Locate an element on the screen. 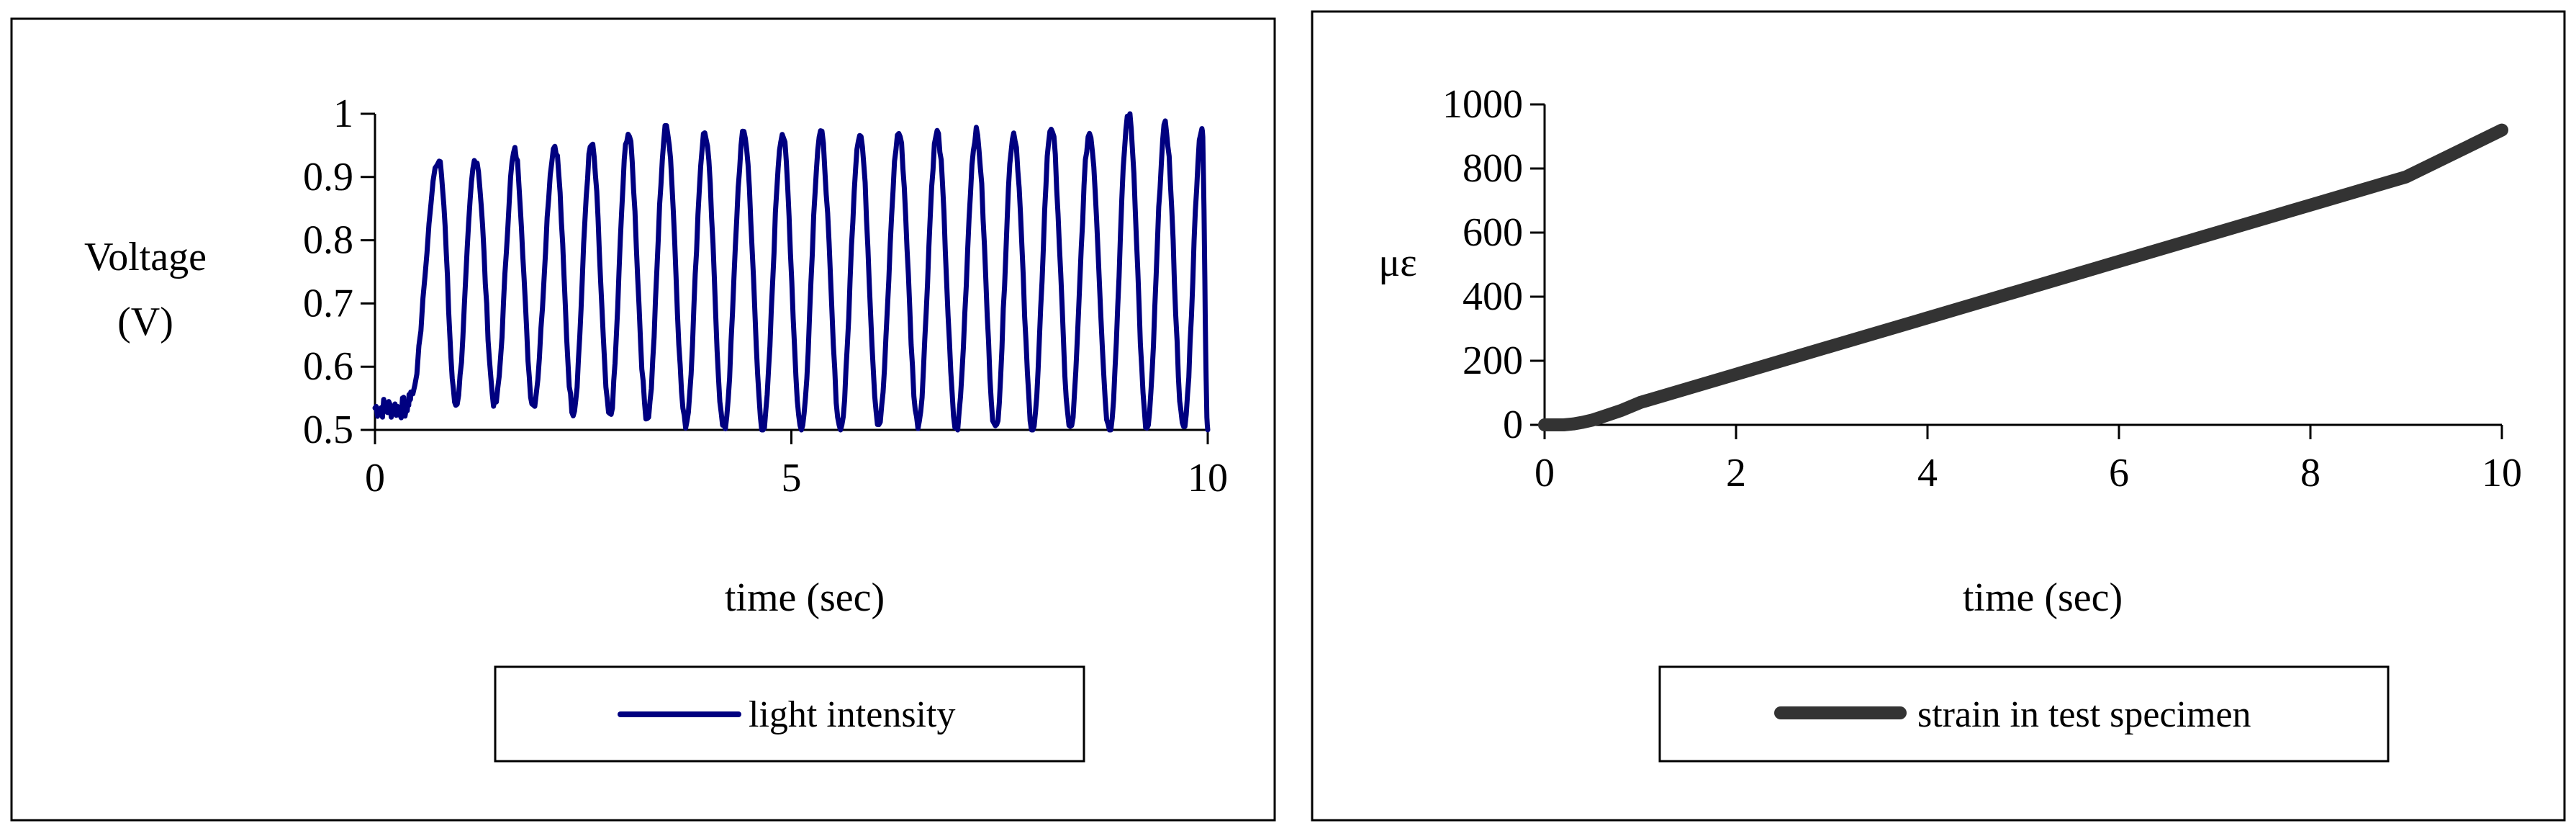  chart-1-y-tick-label: 0.8 is located at coordinates (328, 240).